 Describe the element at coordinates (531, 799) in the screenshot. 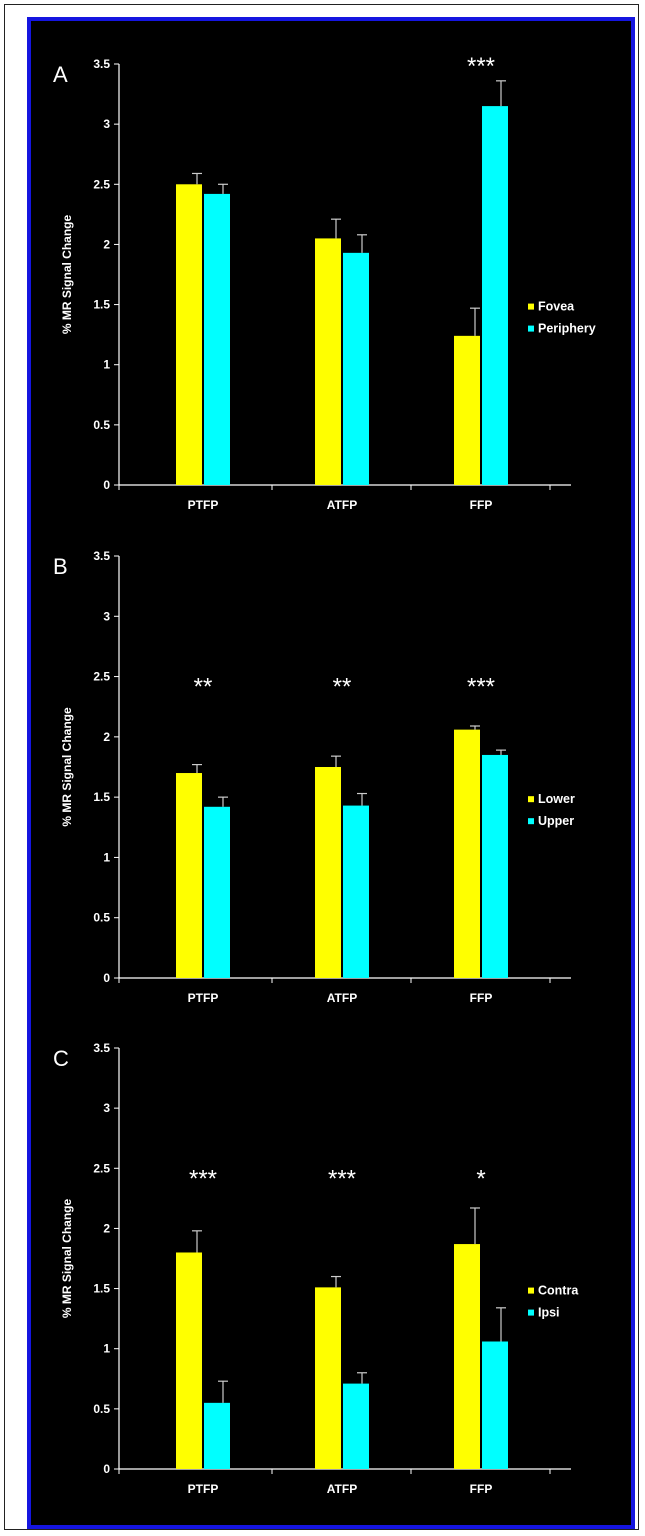

I see `legend-swatch-lower` at that location.